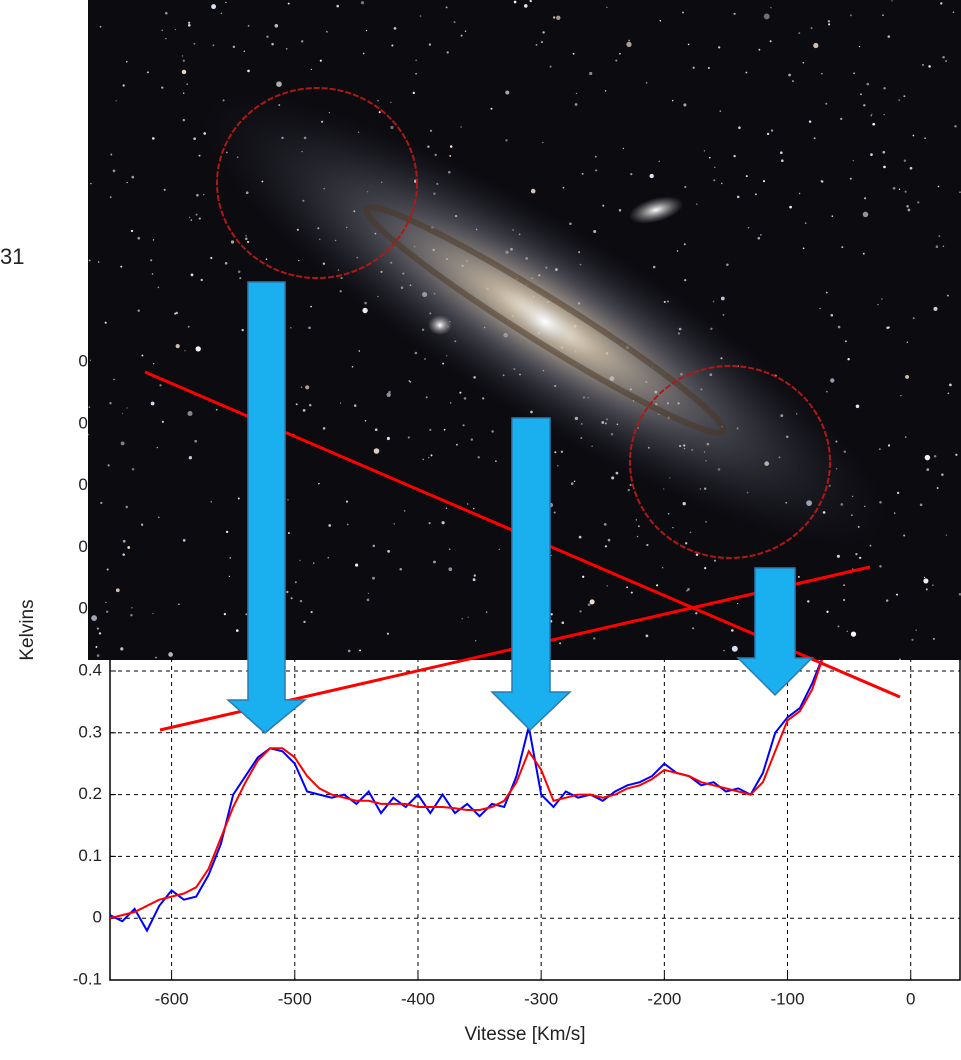 This screenshot has height=1060, width=961. What do you see at coordinates (664, 998) in the screenshot?
I see `x-tick-label: -200` at bounding box center [664, 998].